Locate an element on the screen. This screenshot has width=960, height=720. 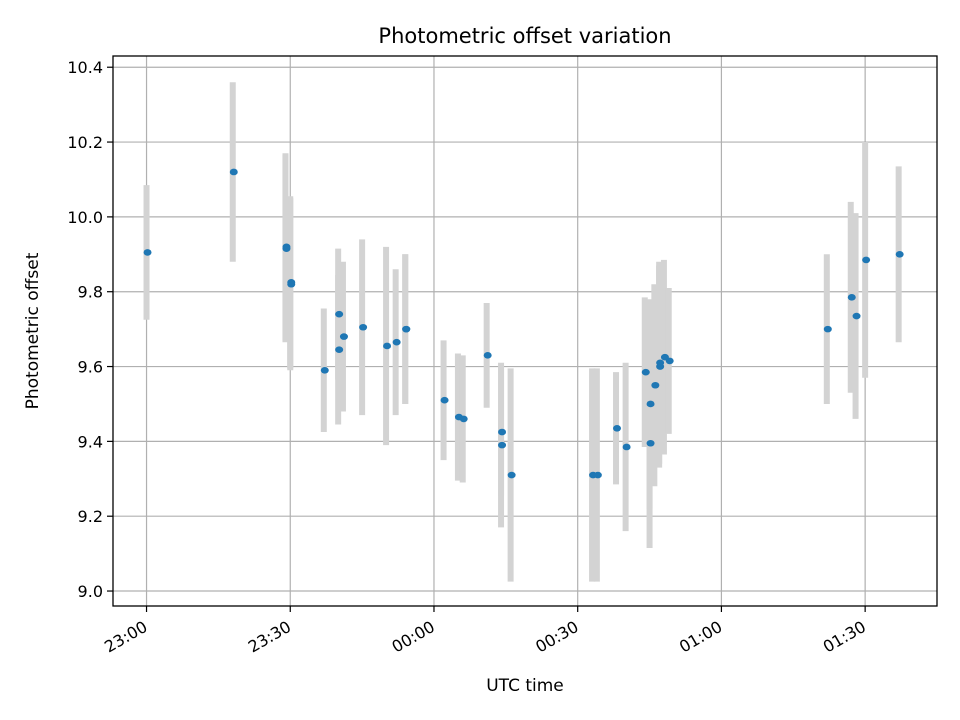
y-axis-ticks: 9.0 9.2 9.4 9.6 9.8 10.0 10.2 10.4 is located at coordinates (90, 329).